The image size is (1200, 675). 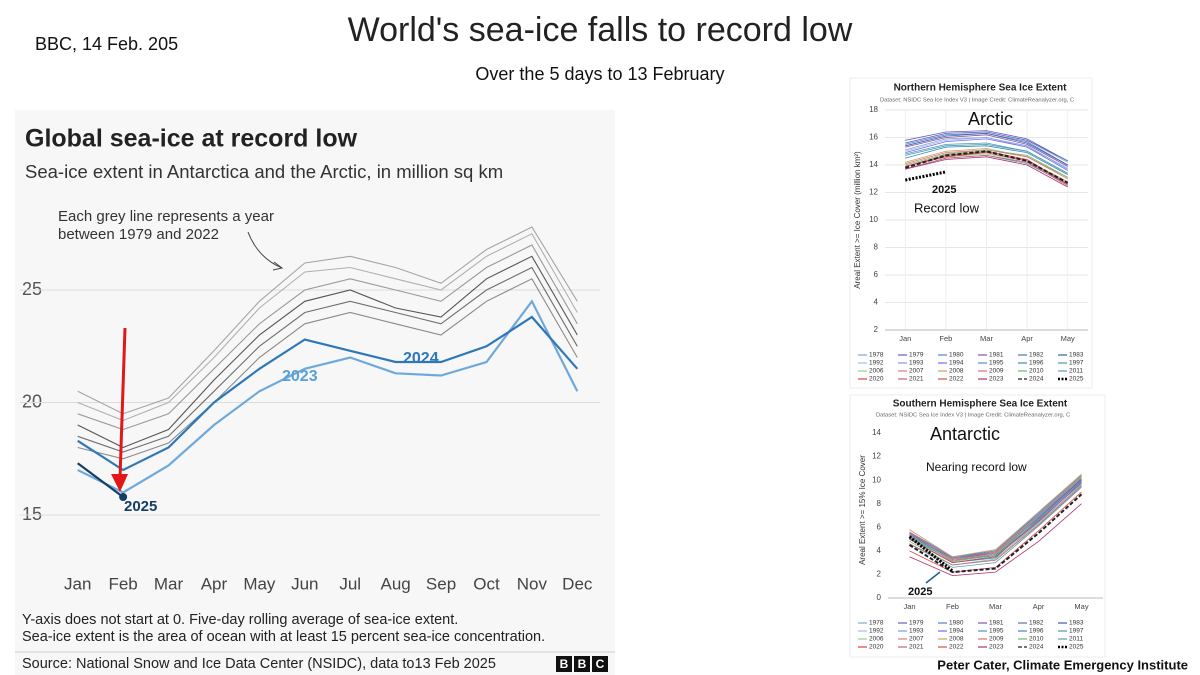 What do you see at coordinates (916, 623) in the screenshot?
I see `legend-label: 1979` at bounding box center [916, 623].